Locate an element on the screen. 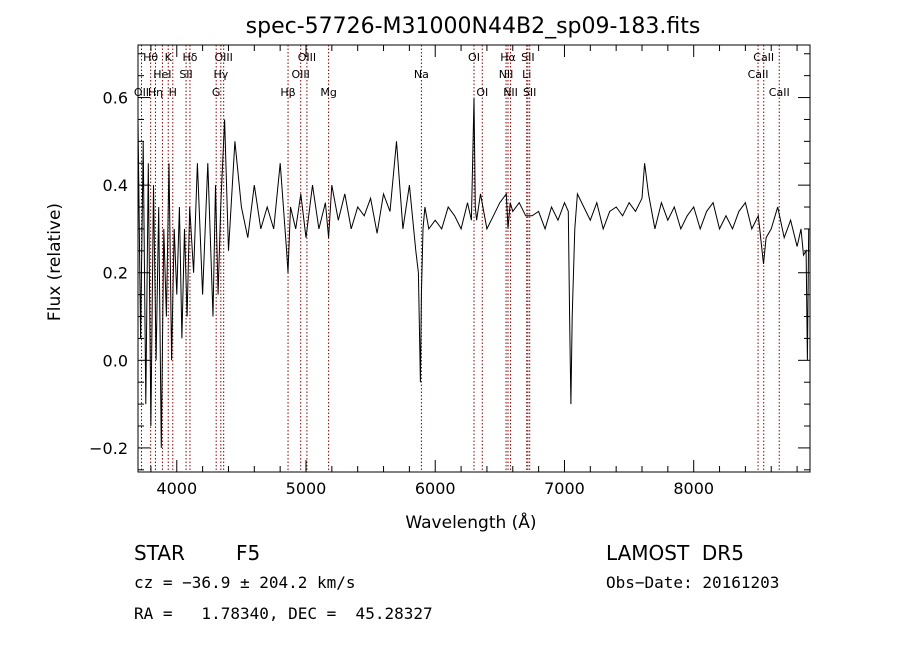 The width and height of the screenshot is (900, 649). line-marker-label-25: CaII is located at coordinates (758, 74).